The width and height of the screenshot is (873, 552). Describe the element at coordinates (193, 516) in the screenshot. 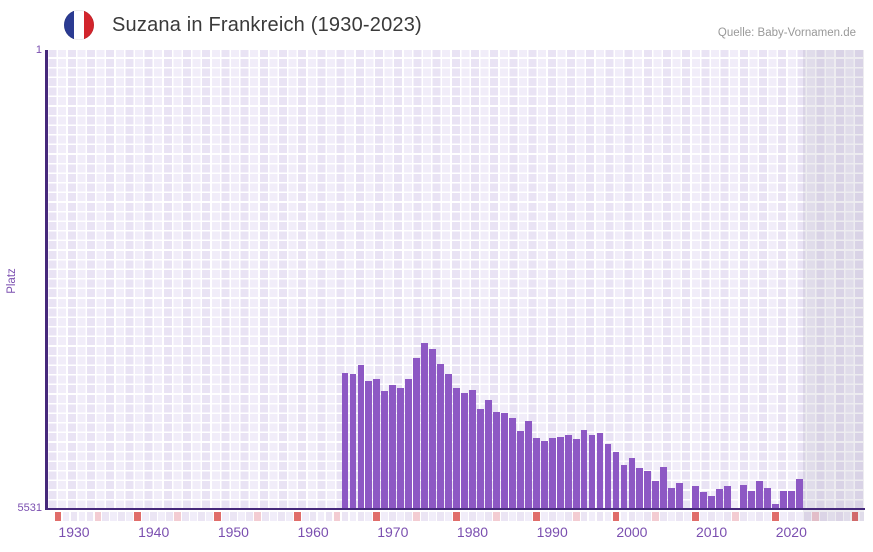

I see `strip-square-1945` at that location.